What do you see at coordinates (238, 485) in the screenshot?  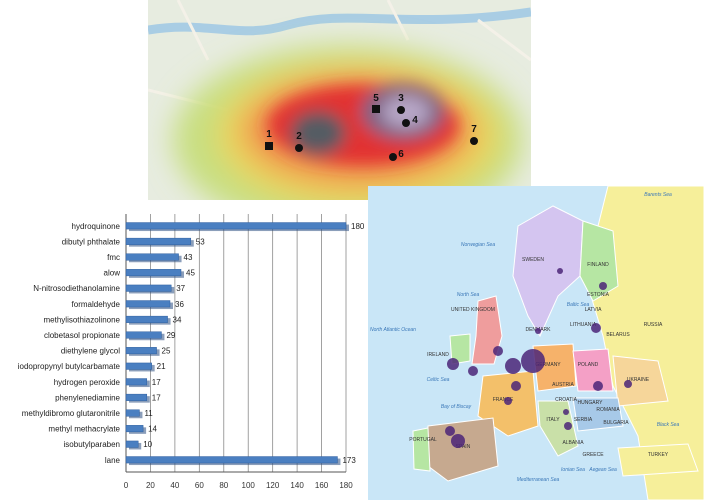 I see `x-tick-labels: 0 20 40 60 80 100 120 140 160 180` at bounding box center [238, 485].